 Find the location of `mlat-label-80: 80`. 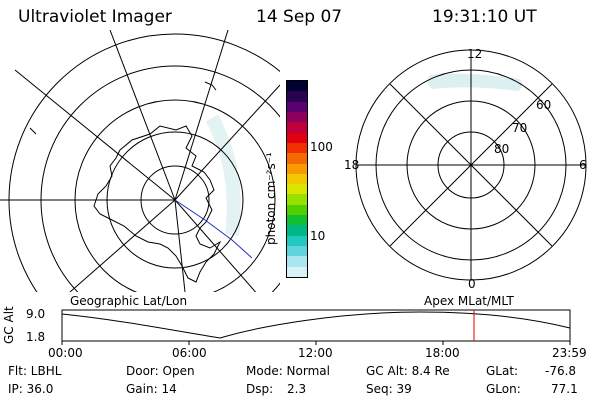

mlat-label-80: 80 is located at coordinates (501, 149).